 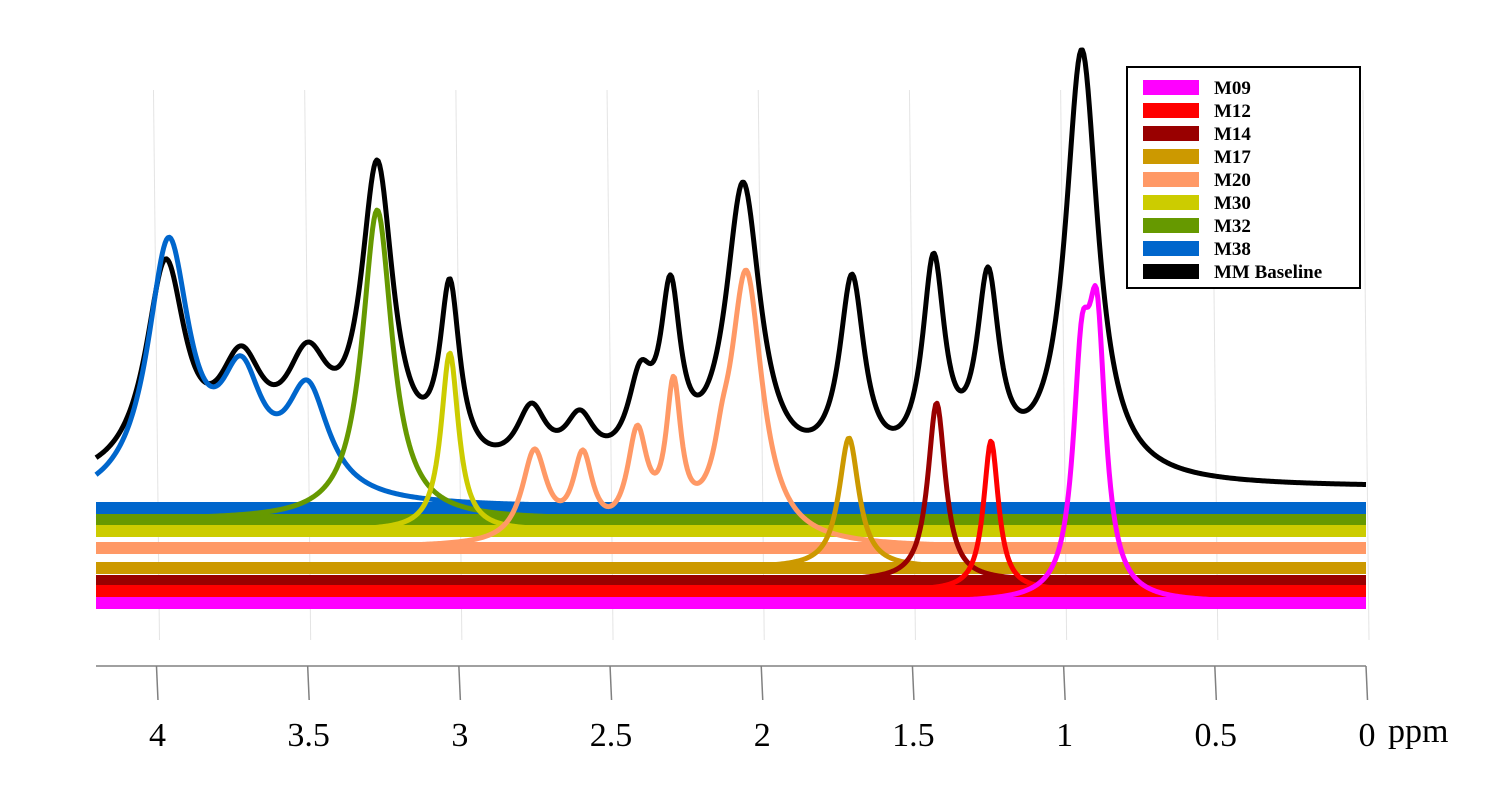 What do you see at coordinates (1171, 156) in the screenshot?
I see `legend-swatch-m17` at bounding box center [1171, 156].